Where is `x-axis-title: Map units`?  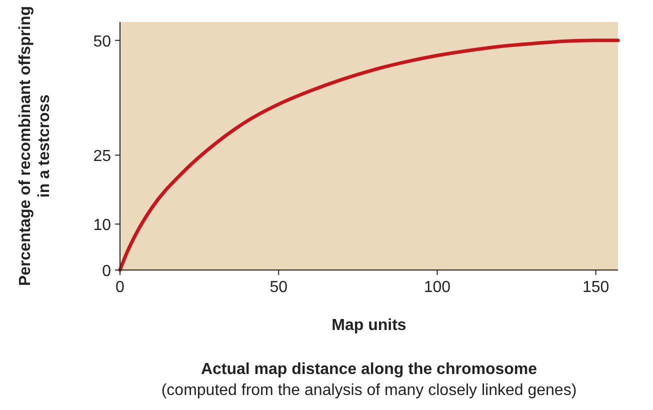
x-axis-title: Map units is located at coordinates (369, 325).